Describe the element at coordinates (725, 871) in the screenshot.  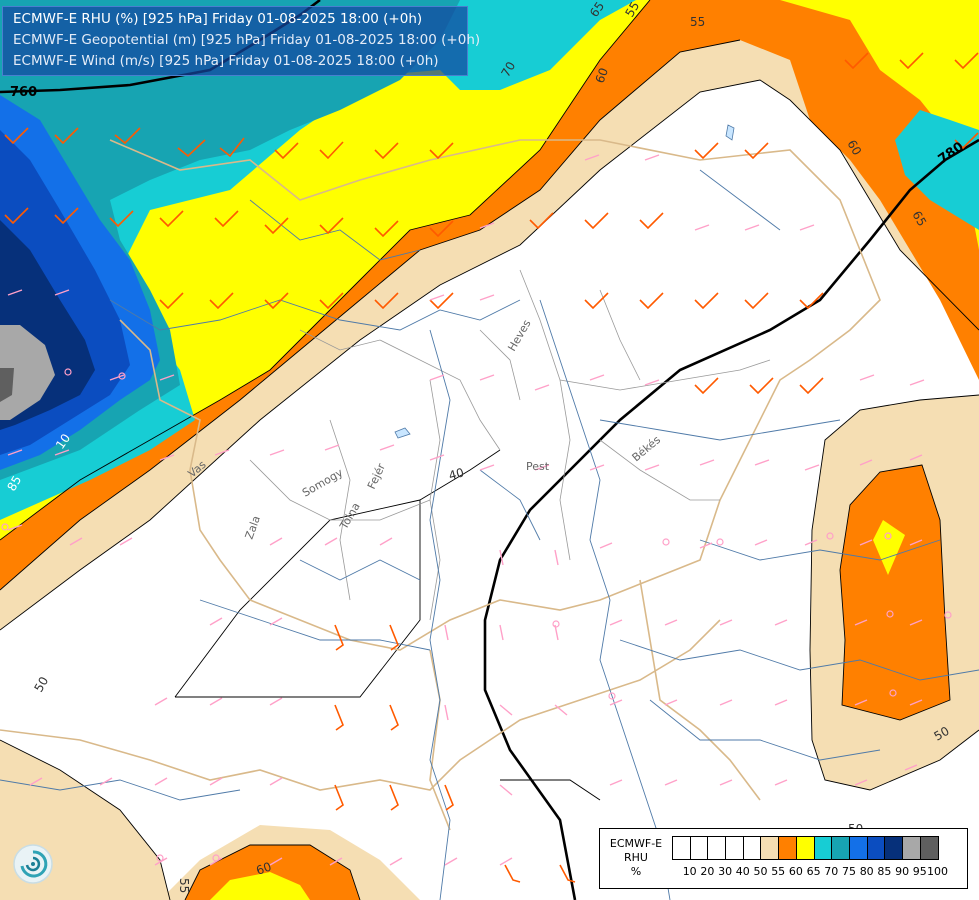
I see `legend-tick-label: 30` at that location.